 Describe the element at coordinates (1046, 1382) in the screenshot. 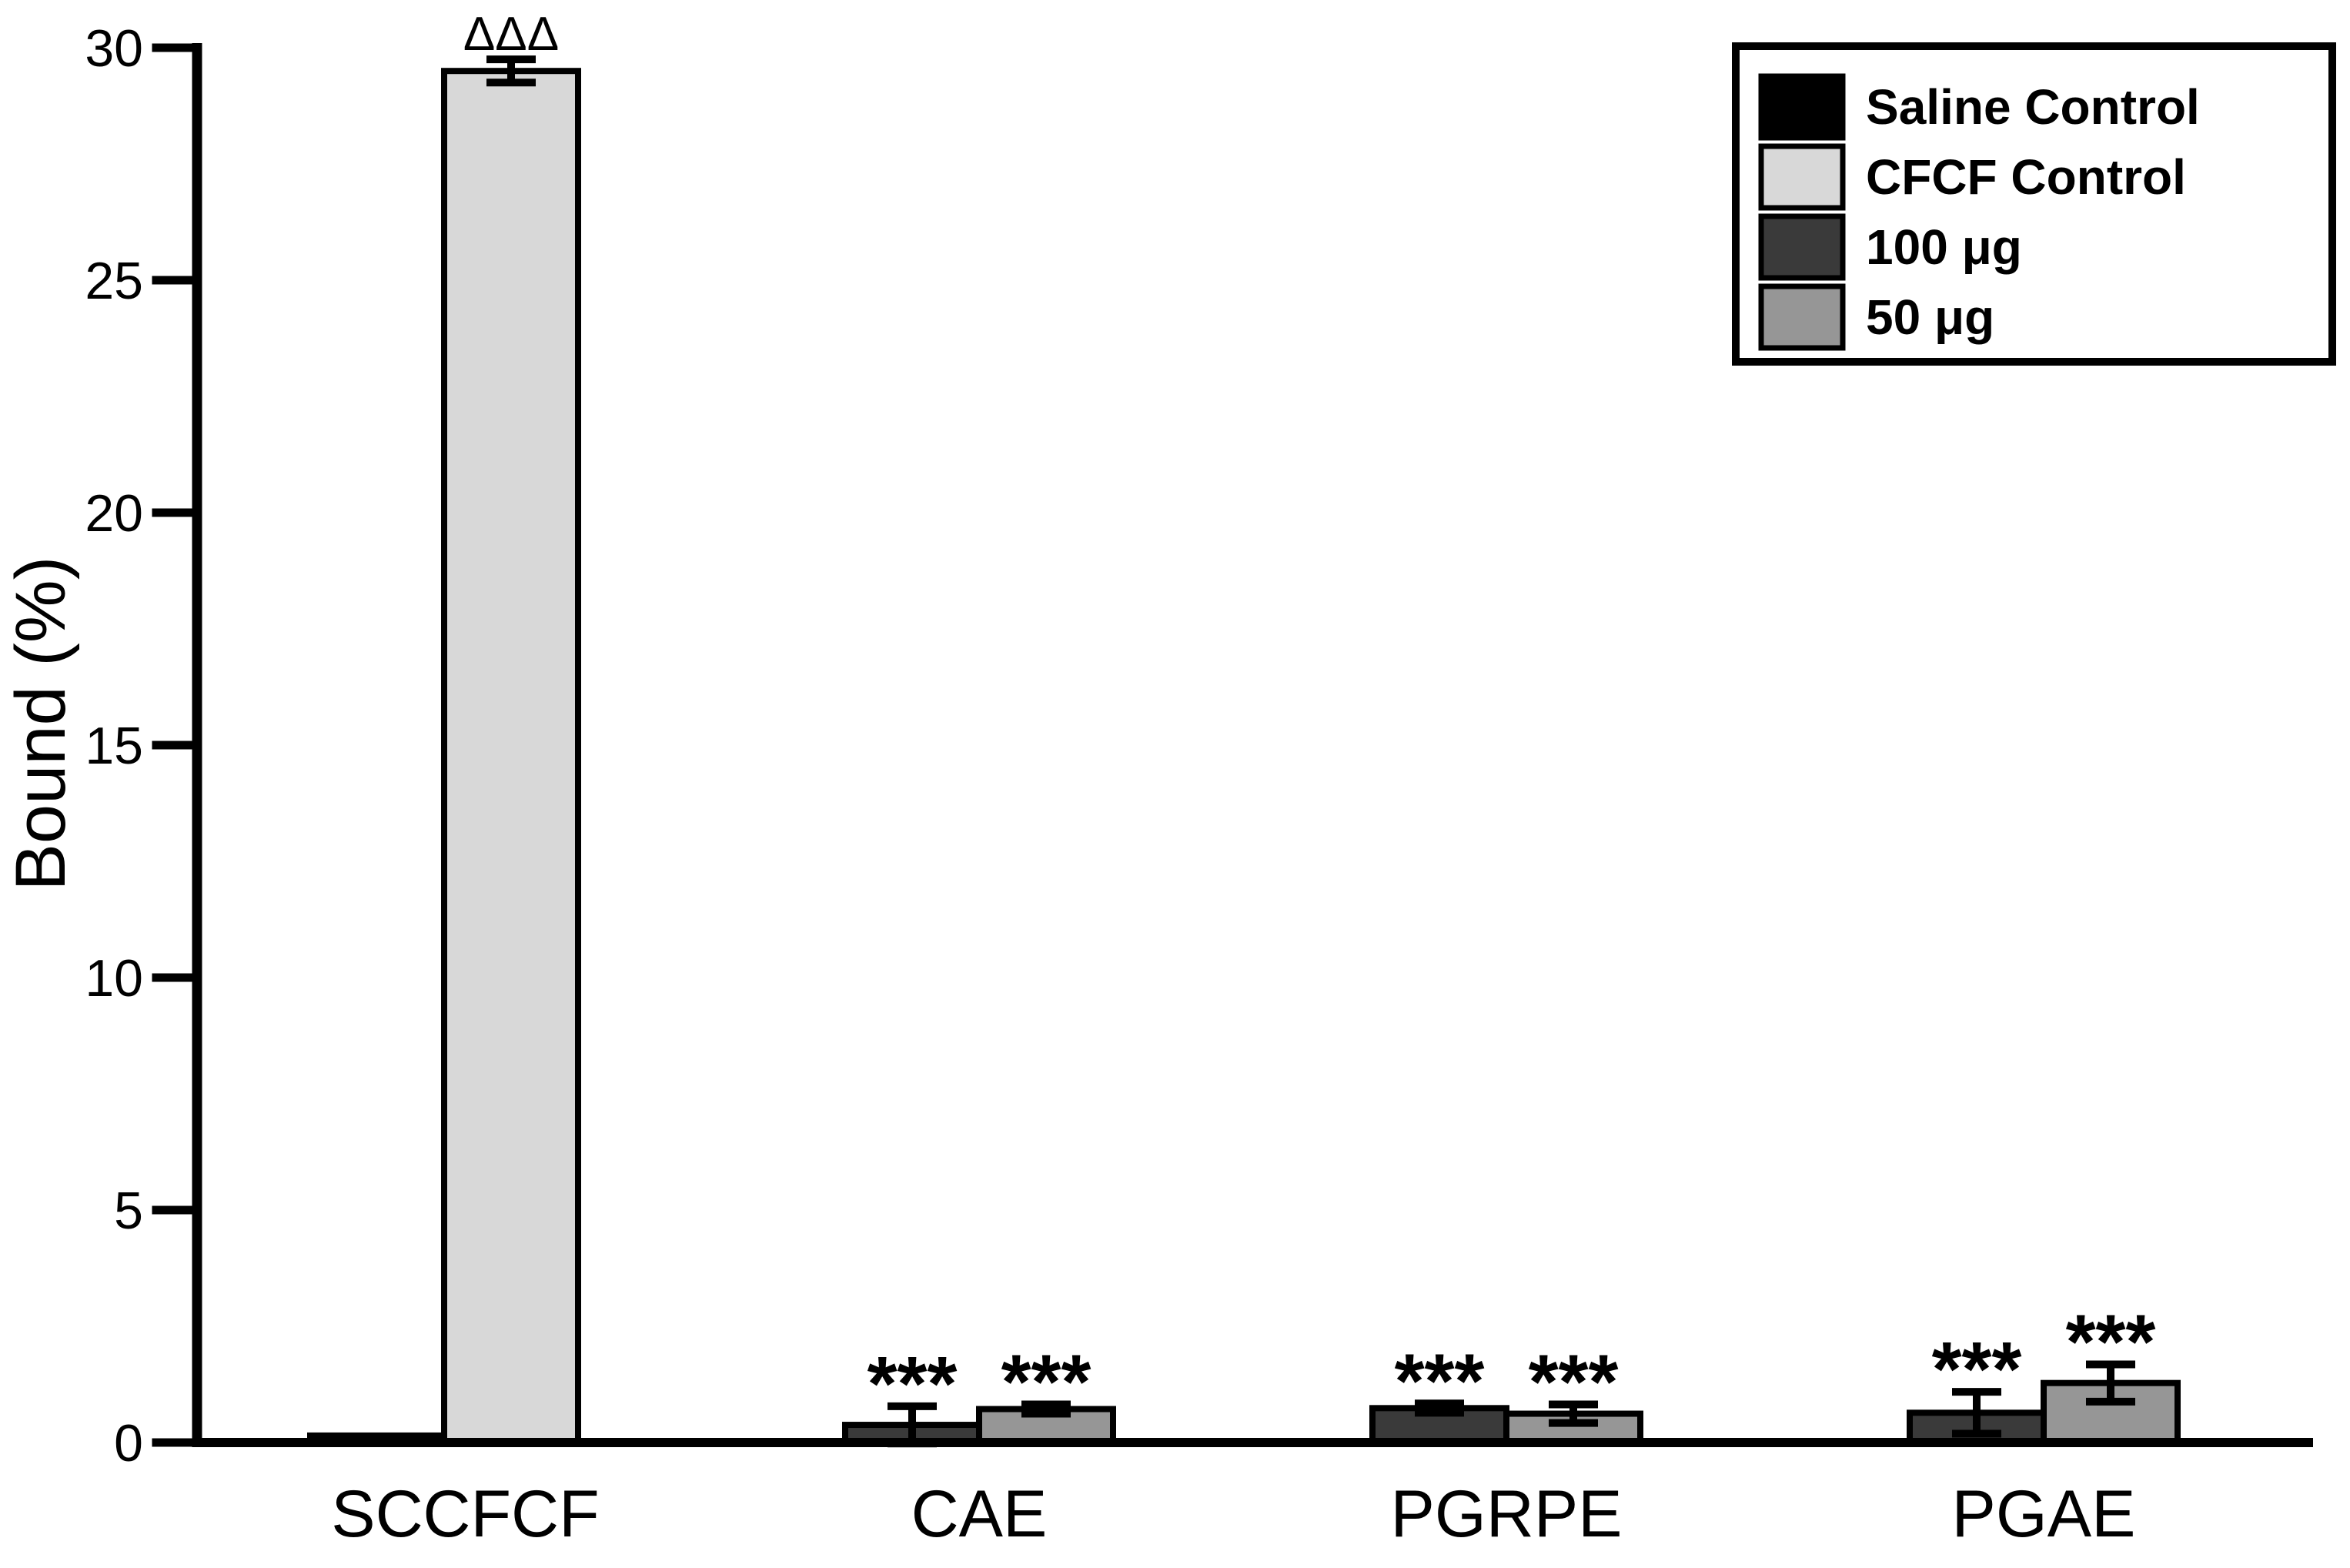

I see `significance-stars-CAE-2: ***` at that location.